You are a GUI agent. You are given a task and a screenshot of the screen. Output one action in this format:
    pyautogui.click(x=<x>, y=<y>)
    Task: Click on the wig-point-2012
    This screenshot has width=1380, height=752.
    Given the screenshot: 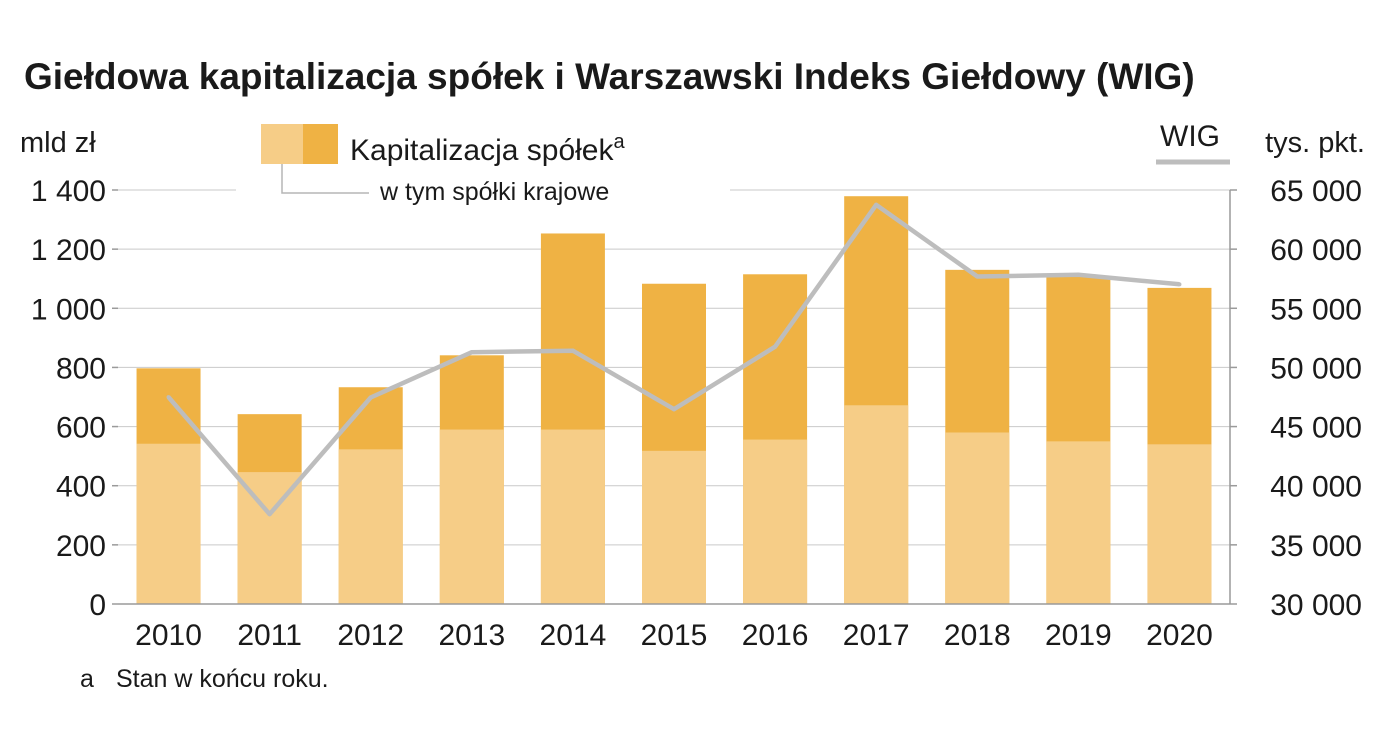 What is the action you would take?
    pyautogui.click(x=370, y=397)
    